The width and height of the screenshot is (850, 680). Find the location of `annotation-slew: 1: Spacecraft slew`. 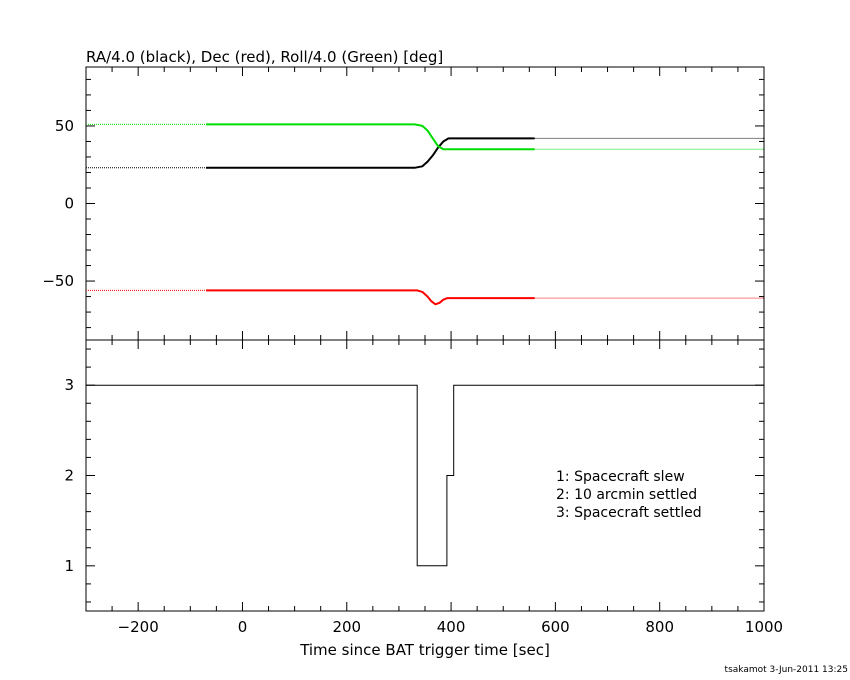

annotation-slew: 1: Spacecraft slew is located at coordinates (620, 477).